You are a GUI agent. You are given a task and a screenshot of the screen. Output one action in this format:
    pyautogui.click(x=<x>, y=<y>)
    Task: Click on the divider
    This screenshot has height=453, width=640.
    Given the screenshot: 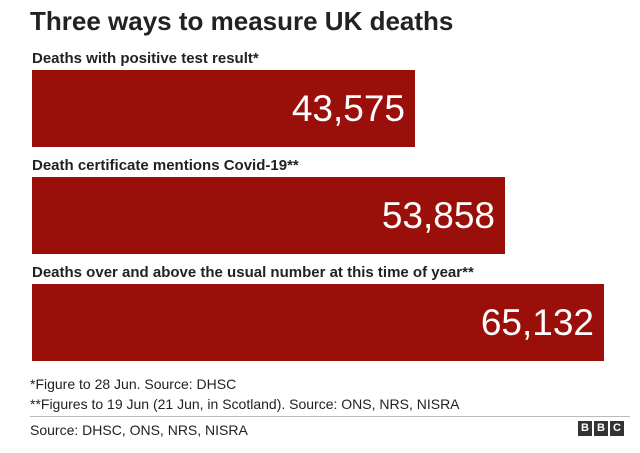 What is the action you would take?
    pyautogui.click(x=330, y=416)
    